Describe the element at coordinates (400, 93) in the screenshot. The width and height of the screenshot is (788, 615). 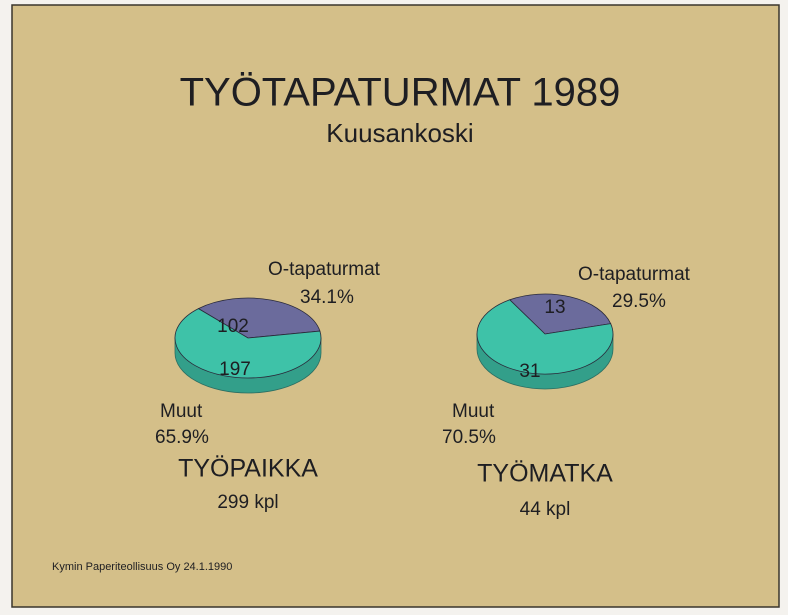
I see `chart-title: TYÖTAPATURMAT 1989` at that location.